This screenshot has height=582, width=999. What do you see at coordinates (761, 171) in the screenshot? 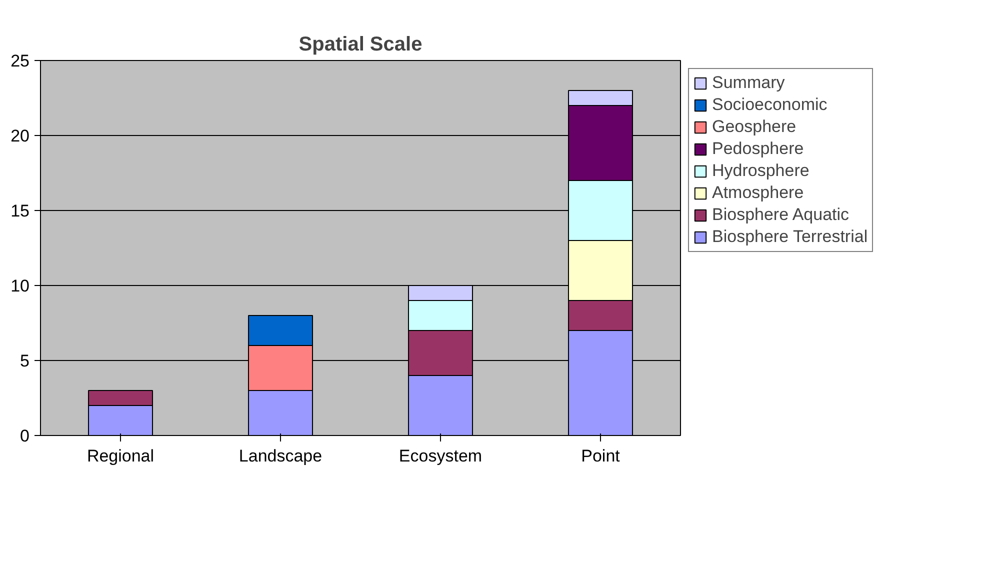
I see `legend-label: Hydrosphere` at bounding box center [761, 171].